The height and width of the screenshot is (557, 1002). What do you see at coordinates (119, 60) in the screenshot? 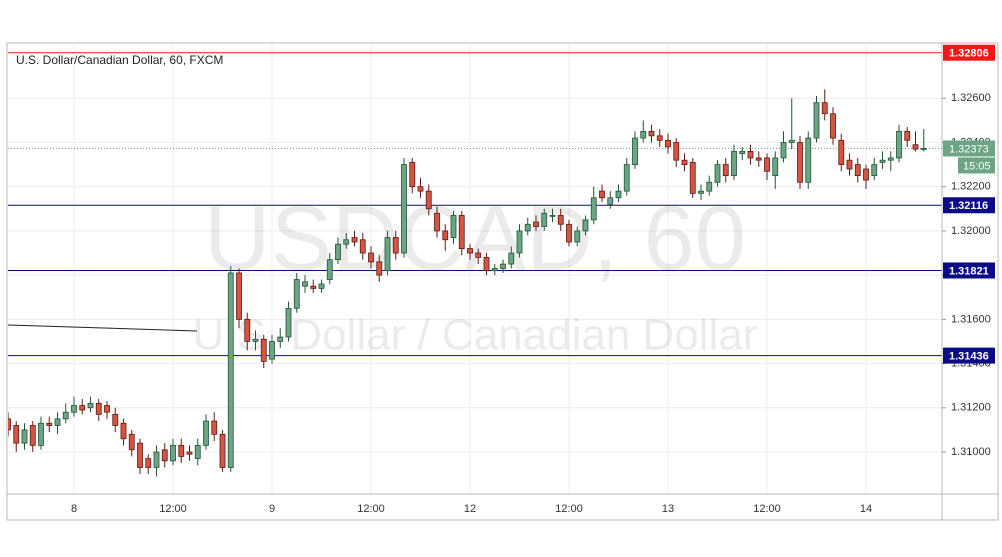
I see `chart-title: U.S. Dollar/Canadian Dollar, 60, FXCM` at bounding box center [119, 60].